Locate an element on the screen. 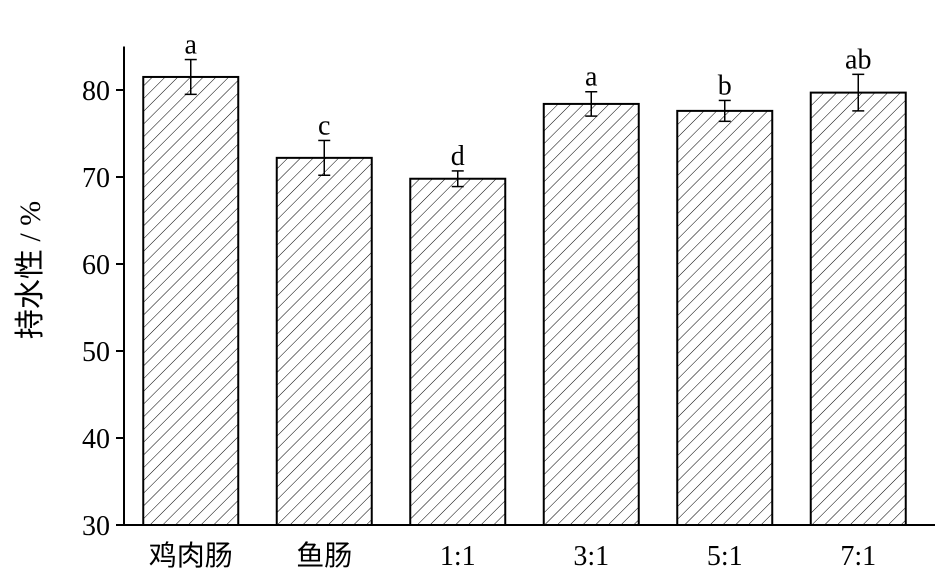 The width and height of the screenshot is (947, 580). significance-letter: d is located at coordinates (458, 156).